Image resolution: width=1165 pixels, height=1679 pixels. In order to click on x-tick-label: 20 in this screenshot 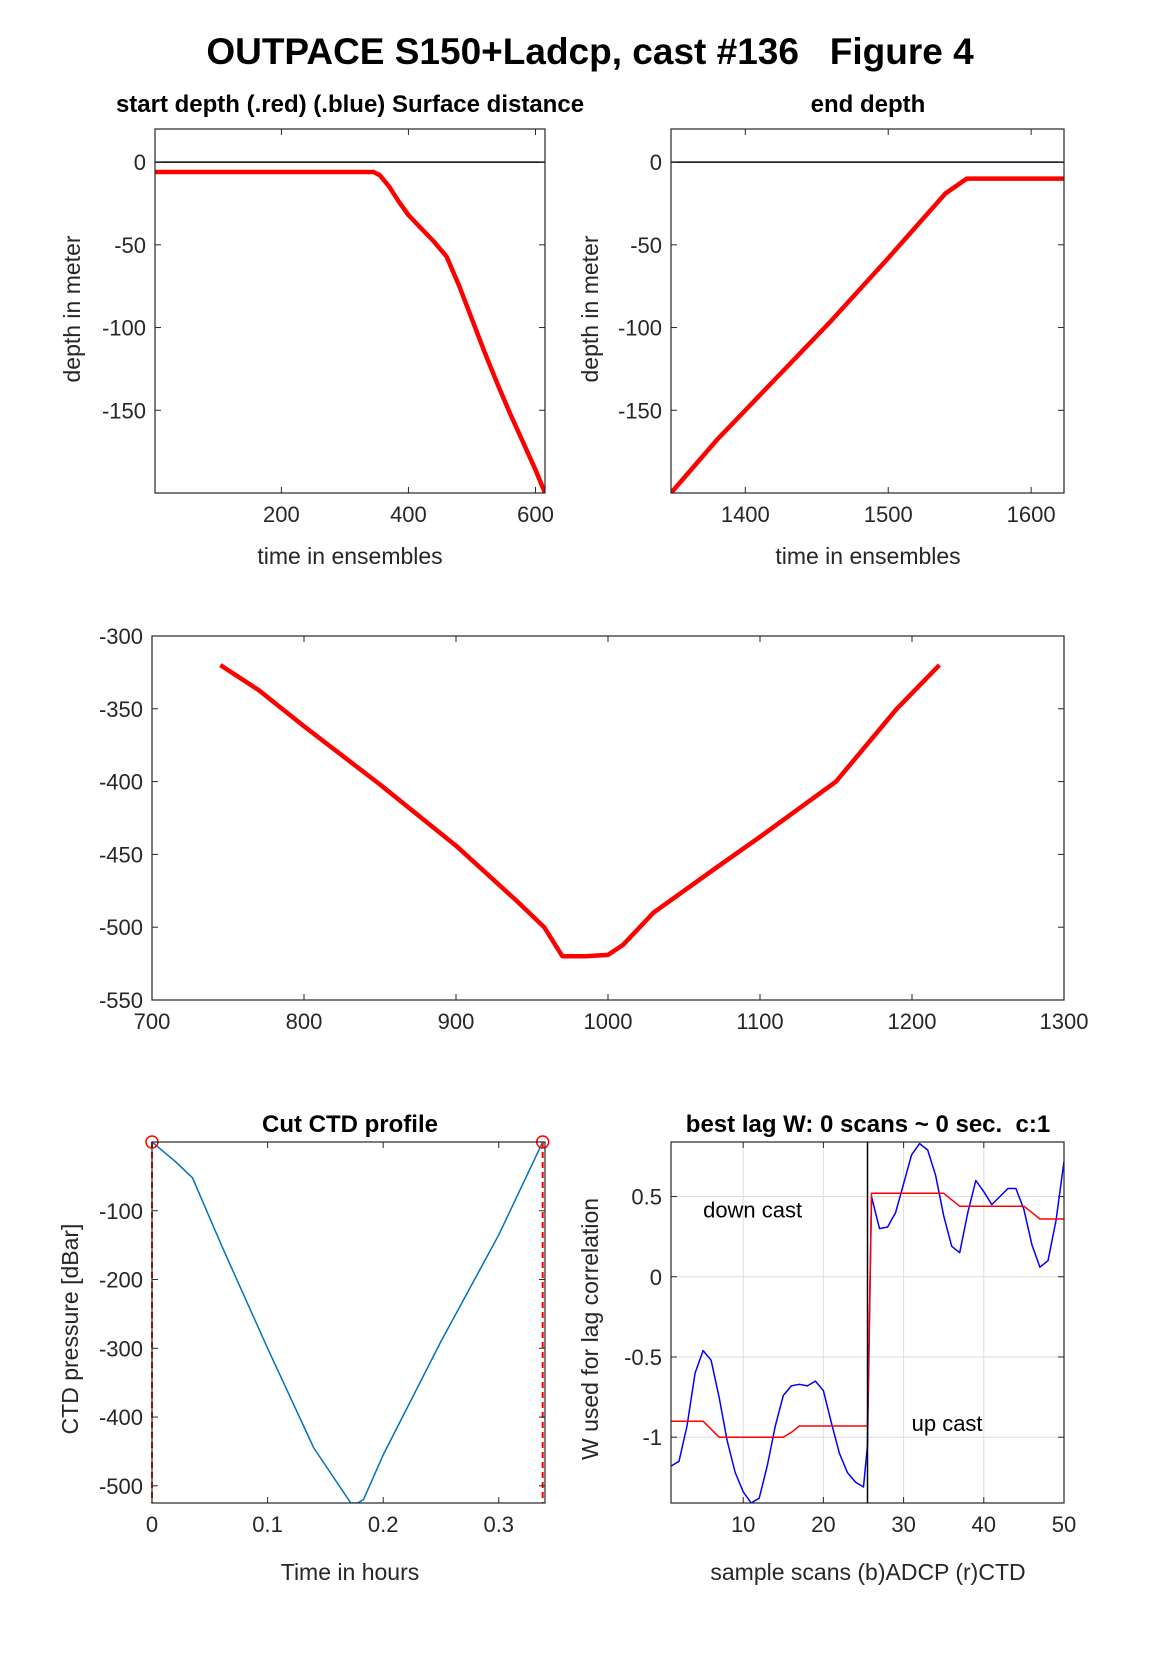, I will do `click(823, 1524)`.